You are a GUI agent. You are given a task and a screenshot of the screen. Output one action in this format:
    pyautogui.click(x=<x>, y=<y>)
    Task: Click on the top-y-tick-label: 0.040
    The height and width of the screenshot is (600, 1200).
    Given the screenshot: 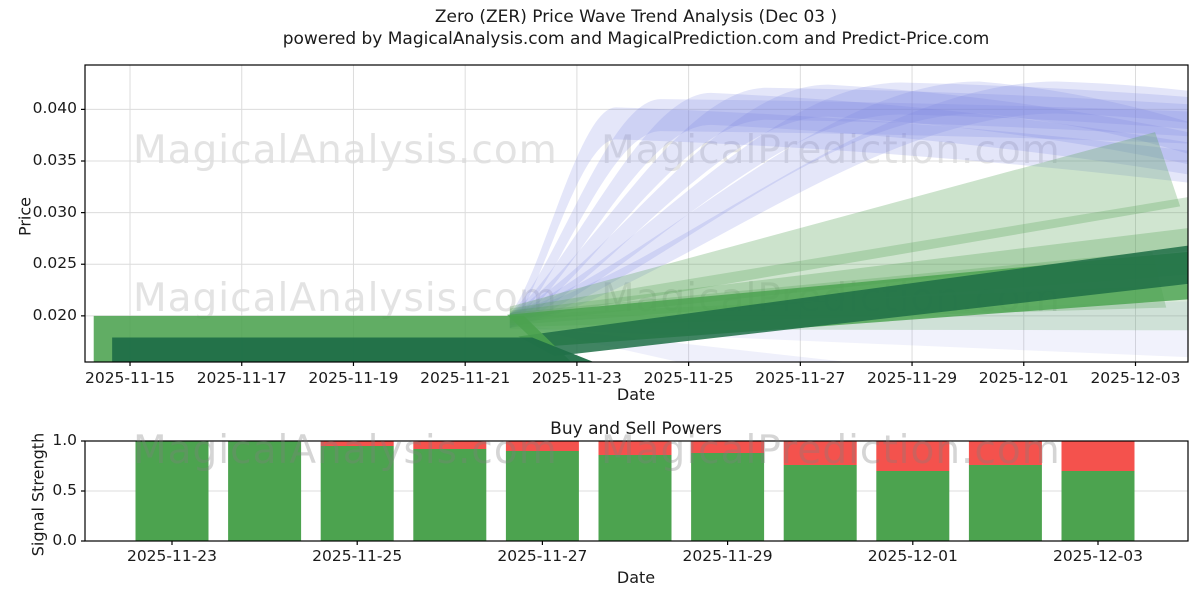 What is the action you would take?
    pyautogui.click(x=54, y=108)
    